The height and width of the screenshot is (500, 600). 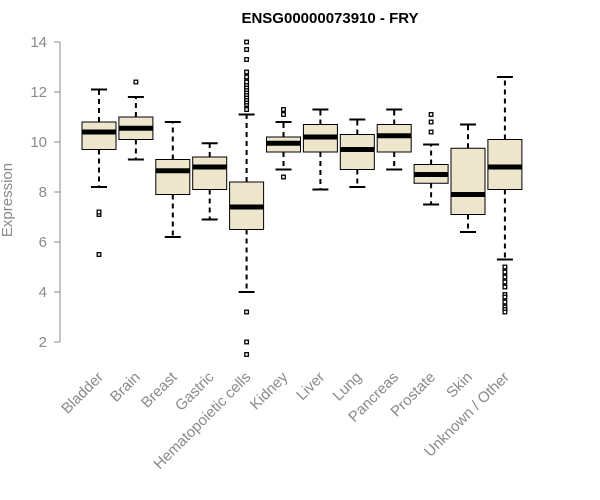 I want to click on y-tick-label: 2, so click(x=43, y=342).